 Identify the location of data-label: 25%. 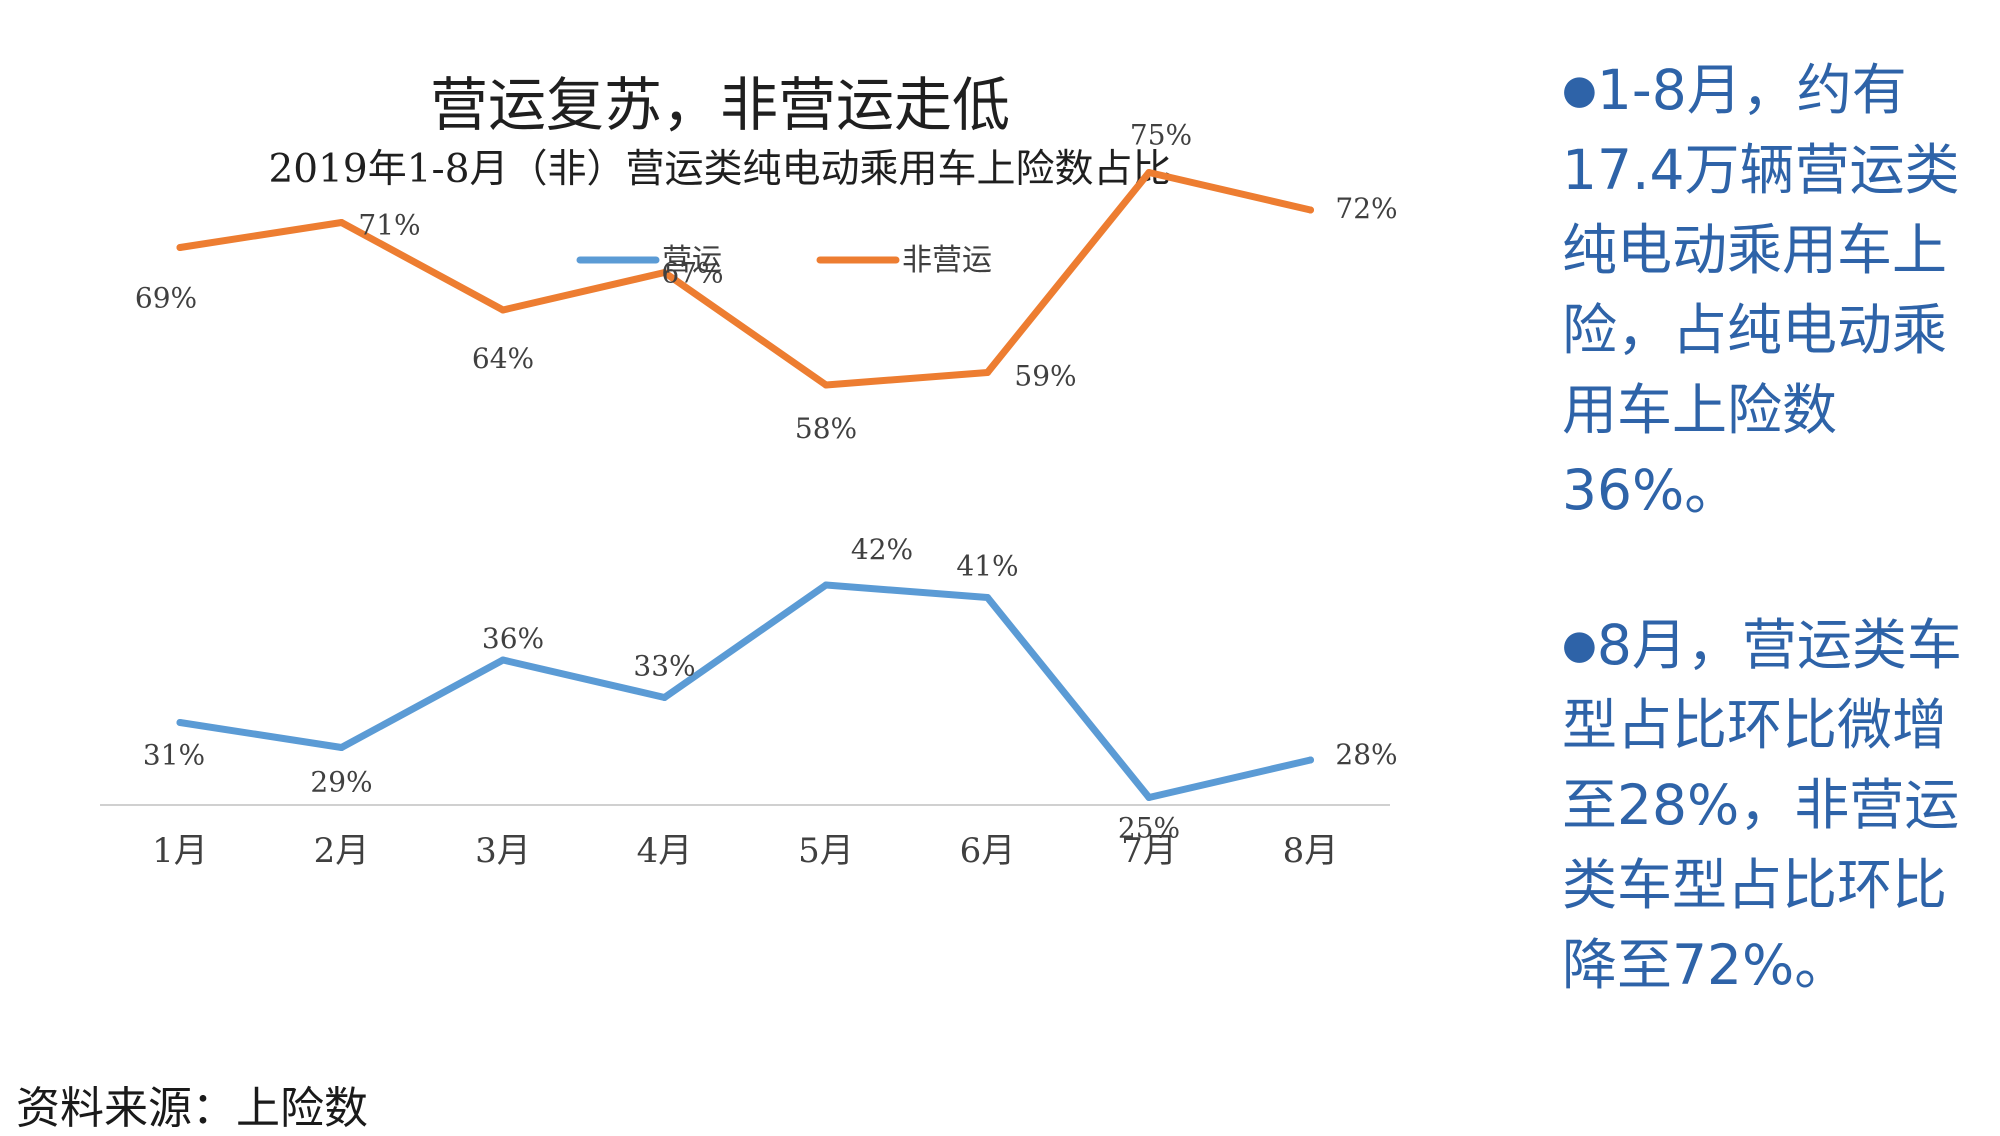
(1149, 828).